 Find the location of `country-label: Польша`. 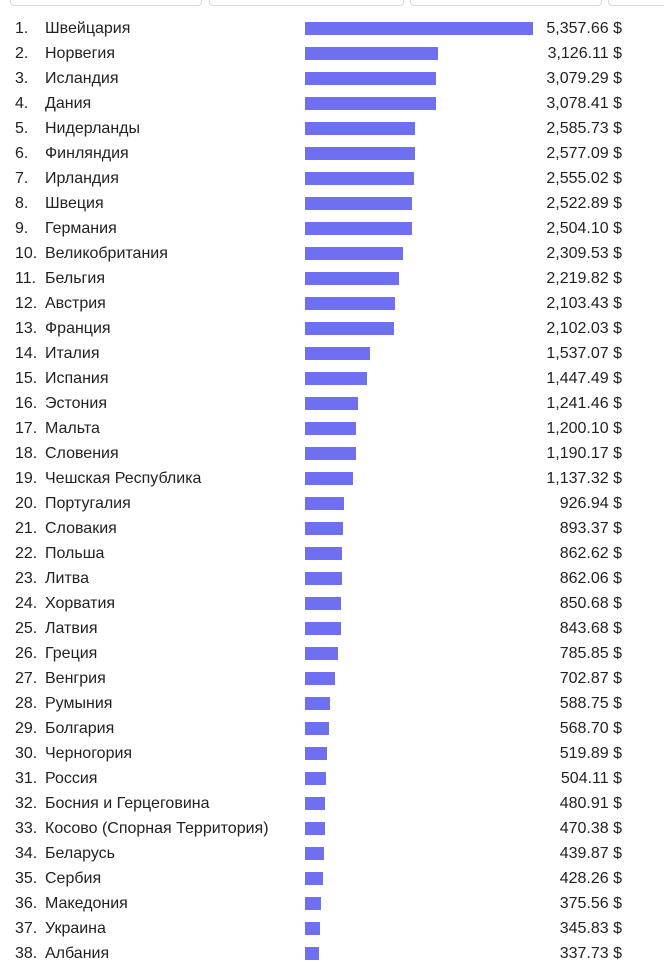

country-label: Польша is located at coordinates (75, 553).